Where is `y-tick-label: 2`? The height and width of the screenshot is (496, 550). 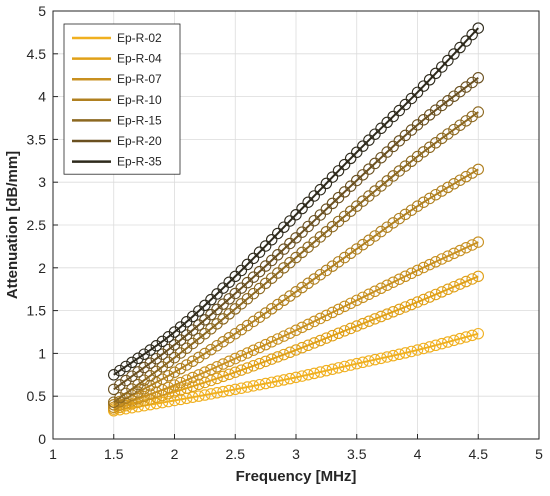
y-tick-label: 2 is located at coordinates (42, 268).